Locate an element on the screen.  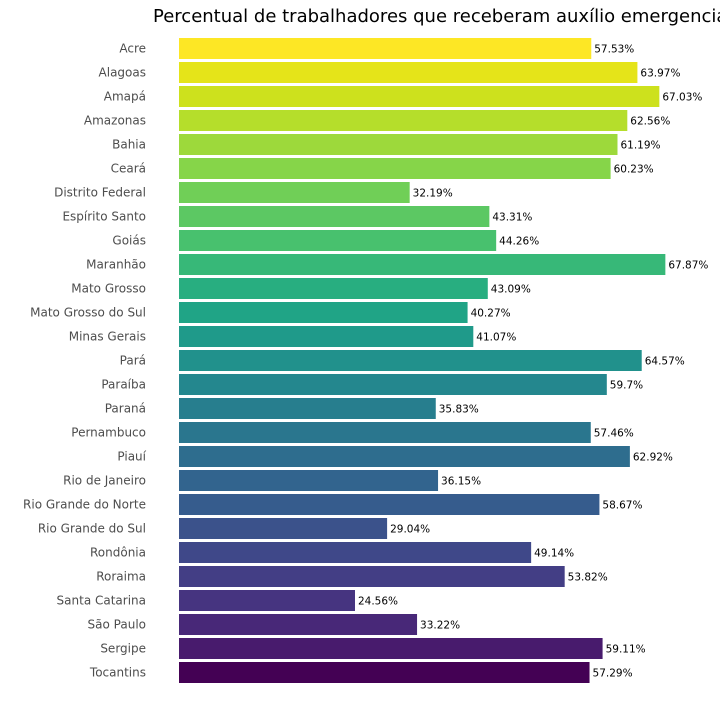
category-label: Pernambuco is located at coordinates (108, 433).